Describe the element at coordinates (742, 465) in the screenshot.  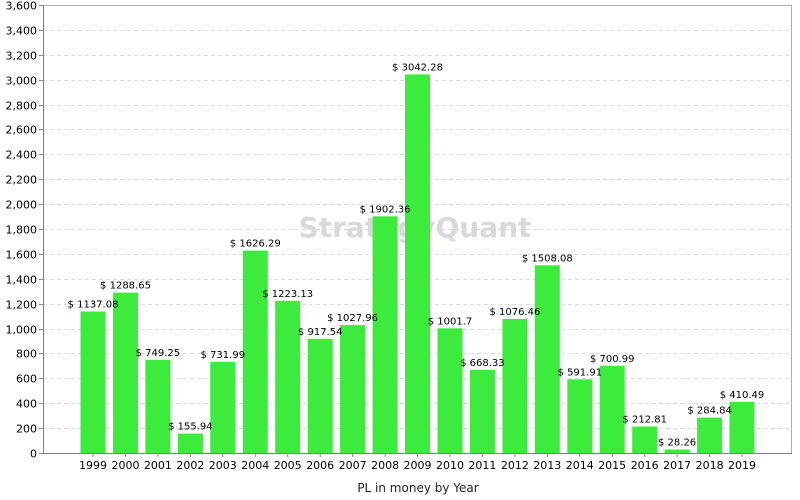
I see `x-tick-label: 2019` at that location.